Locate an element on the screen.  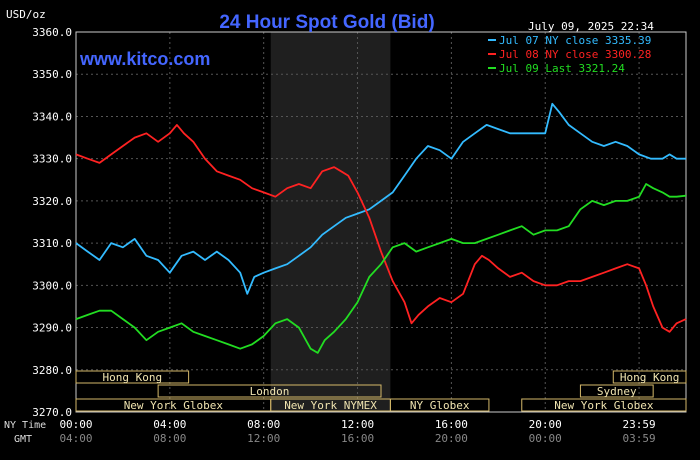
x-tick-label-gmt: 12:00 is located at coordinates (263, 438).